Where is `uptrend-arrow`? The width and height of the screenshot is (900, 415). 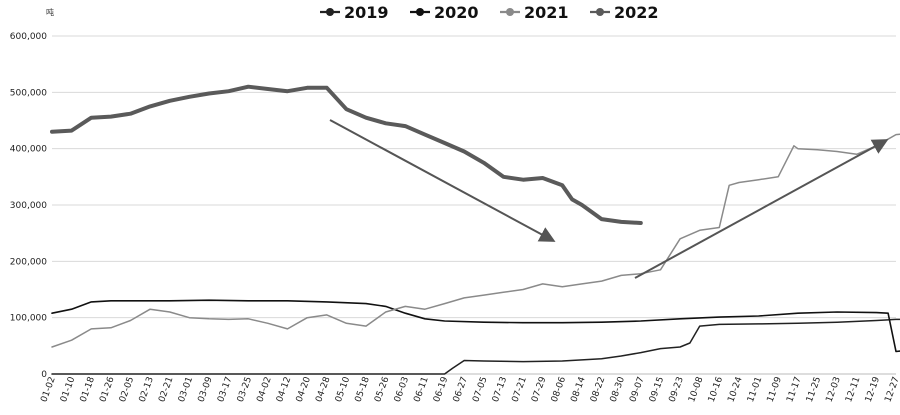 uptrend-arrow is located at coordinates (761, 209).